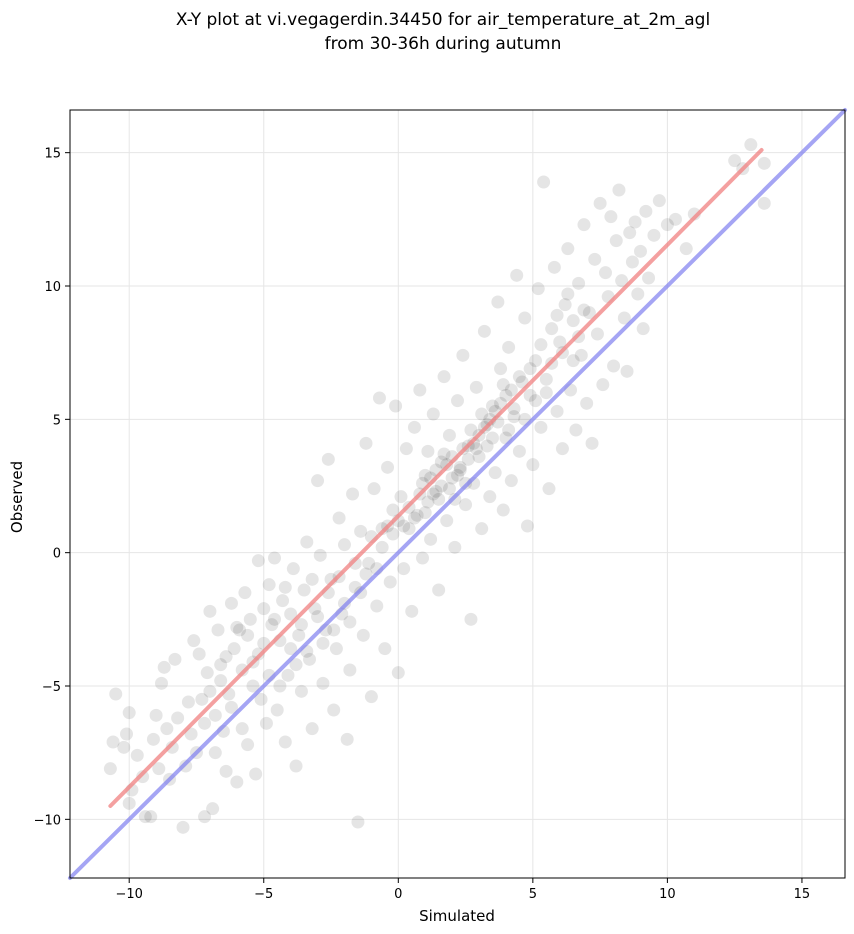 This screenshot has width=854, height=934. Describe the element at coordinates (398, 894) in the screenshot. I see `x-tick-label: 0` at that location.